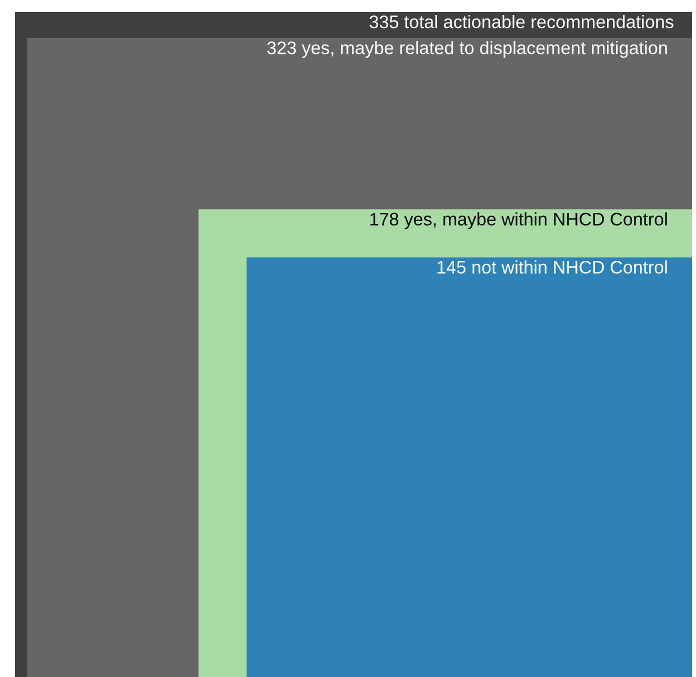  What do you see at coordinates (467, 49) in the screenshot?
I see `data-label: 323 yes, maybe related to displacement mitigation` at bounding box center [467, 49].